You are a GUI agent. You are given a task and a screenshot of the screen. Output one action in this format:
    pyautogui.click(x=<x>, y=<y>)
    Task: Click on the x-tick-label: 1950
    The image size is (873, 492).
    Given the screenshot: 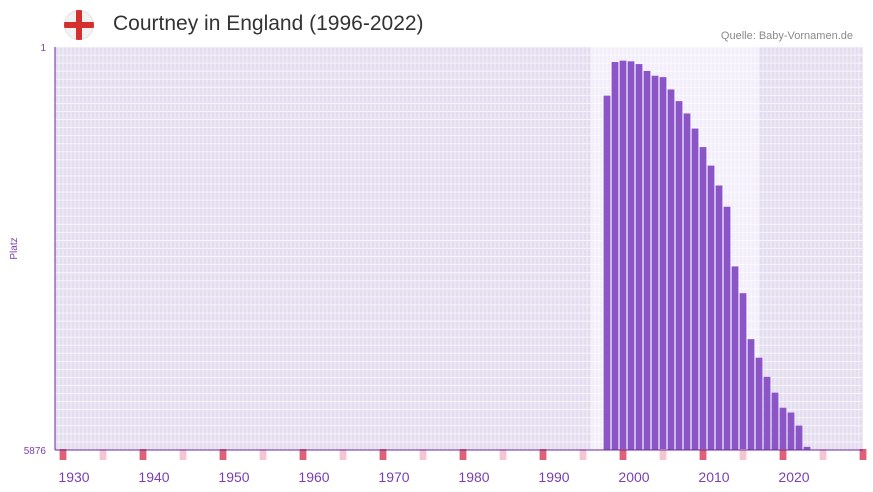 What is the action you would take?
    pyautogui.click(x=233, y=477)
    